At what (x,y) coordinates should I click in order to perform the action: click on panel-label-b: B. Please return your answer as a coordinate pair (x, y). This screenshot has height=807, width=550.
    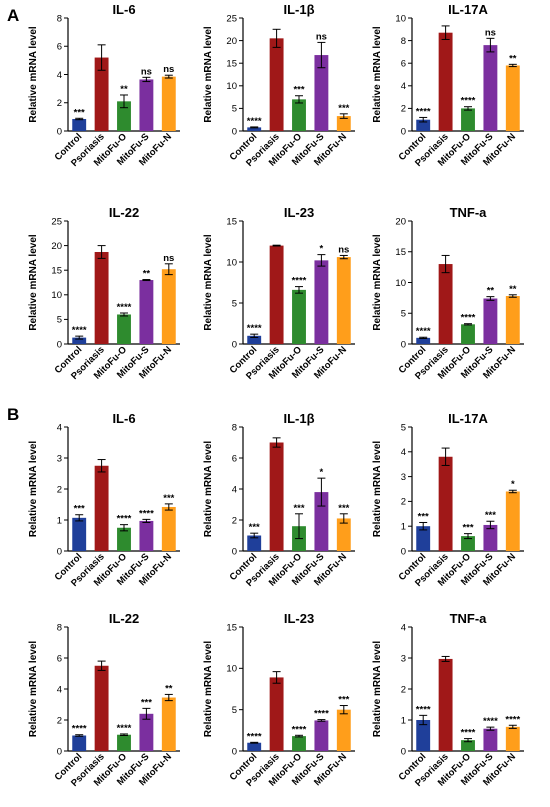
    Looking at the image, I should click on (13, 414).